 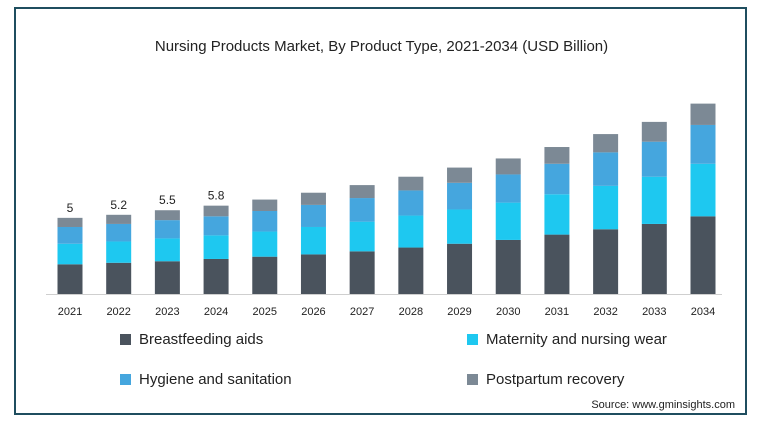 What do you see at coordinates (663, 405) in the screenshot?
I see `source-note: Source: www.gminsights.com` at bounding box center [663, 405].